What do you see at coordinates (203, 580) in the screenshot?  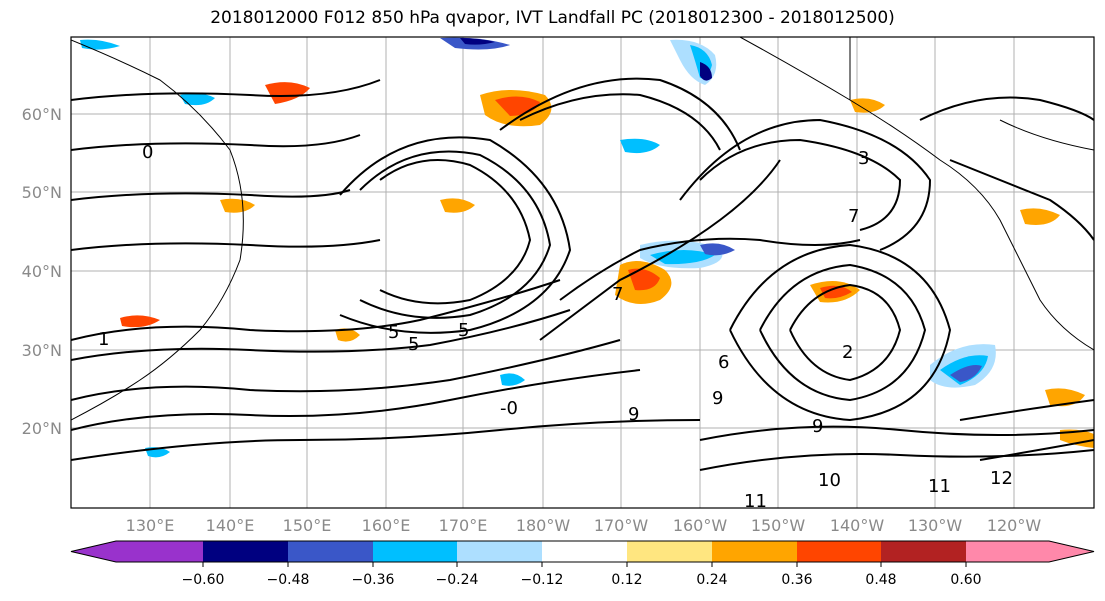 I see `colorbar-tick: −0.60` at bounding box center [203, 580].